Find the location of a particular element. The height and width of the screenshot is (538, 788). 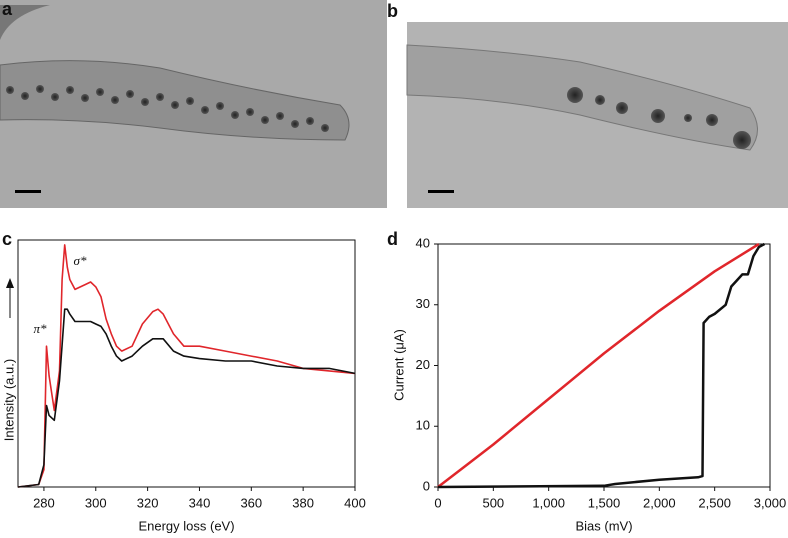

x-tick-label: 3,000 is located at coordinates (770, 502).